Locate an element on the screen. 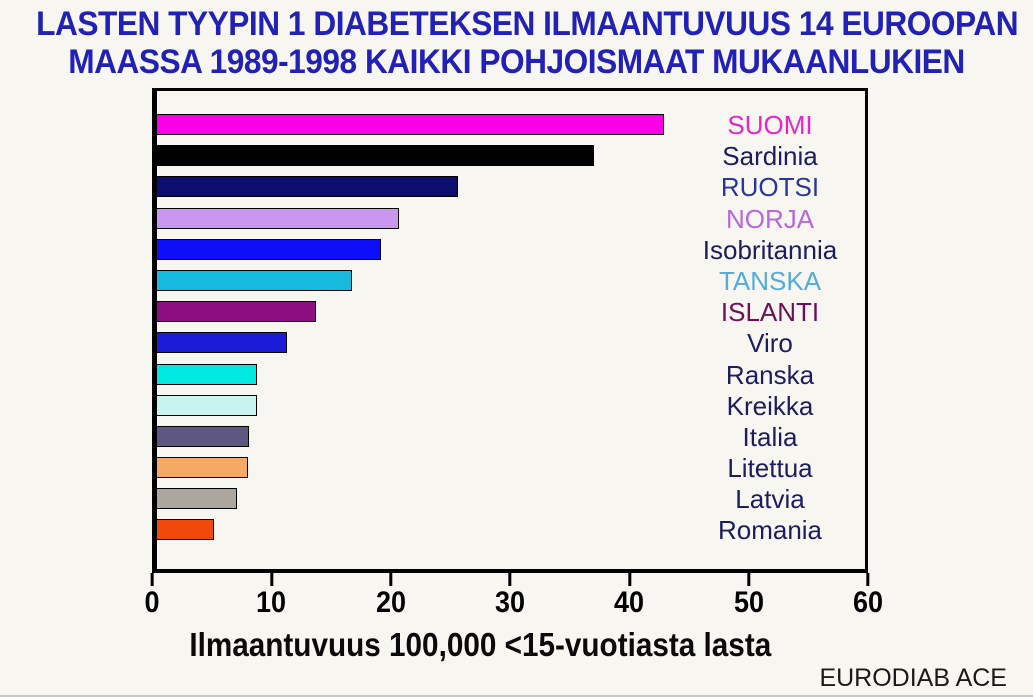  bar-row-viro: Viro is located at coordinates (511, 342).